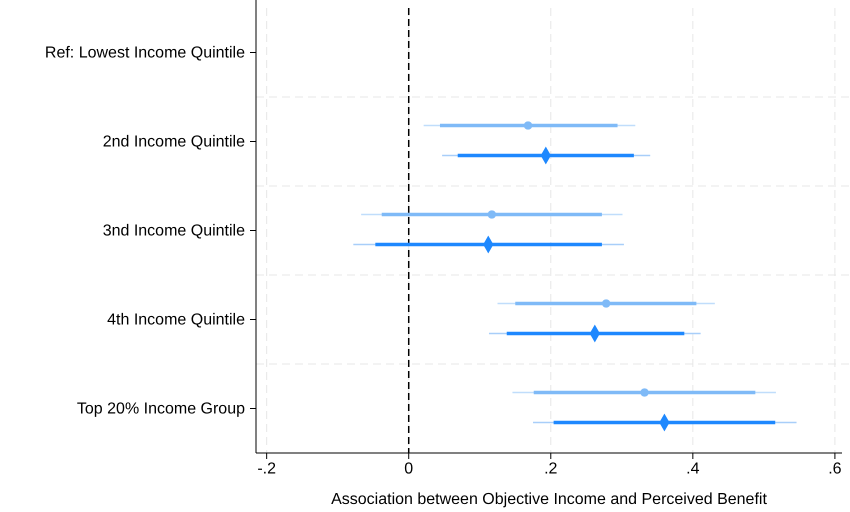  Describe the element at coordinates (161, 409) in the screenshot. I see `y-tick-label: Top 20% Income Group` at that location.